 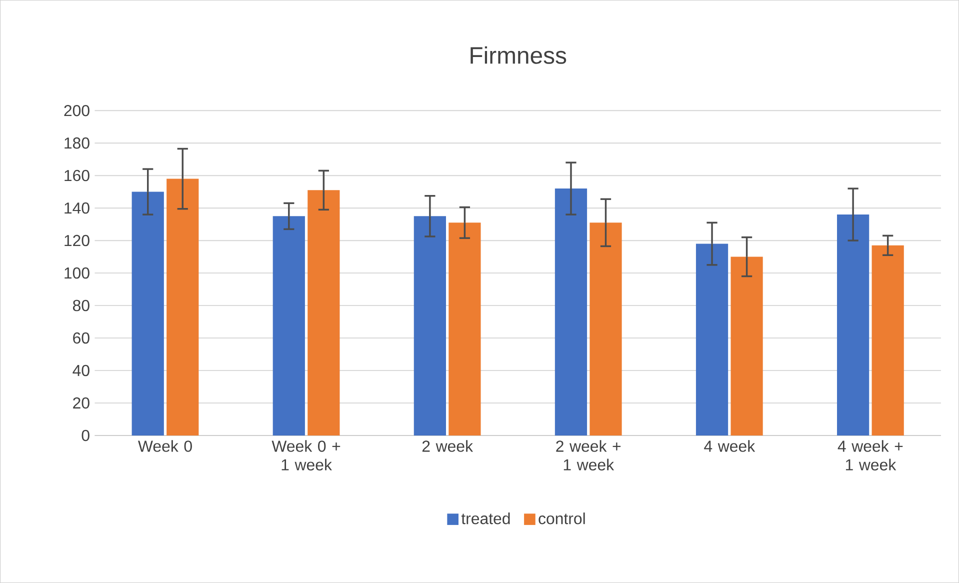 I want to click on y-tick-label: 40, so click(x=81, y=370).